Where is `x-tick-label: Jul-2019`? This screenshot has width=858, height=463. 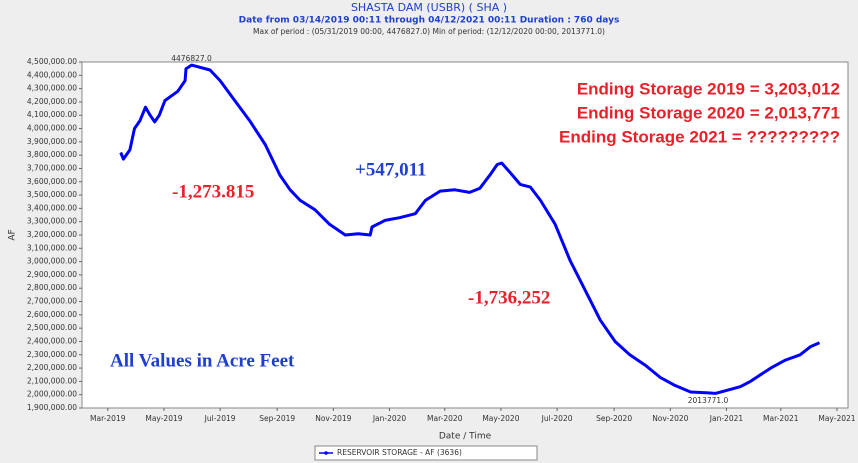
x-tick-label: Jul-2019 is located at coordinates (220, 418).